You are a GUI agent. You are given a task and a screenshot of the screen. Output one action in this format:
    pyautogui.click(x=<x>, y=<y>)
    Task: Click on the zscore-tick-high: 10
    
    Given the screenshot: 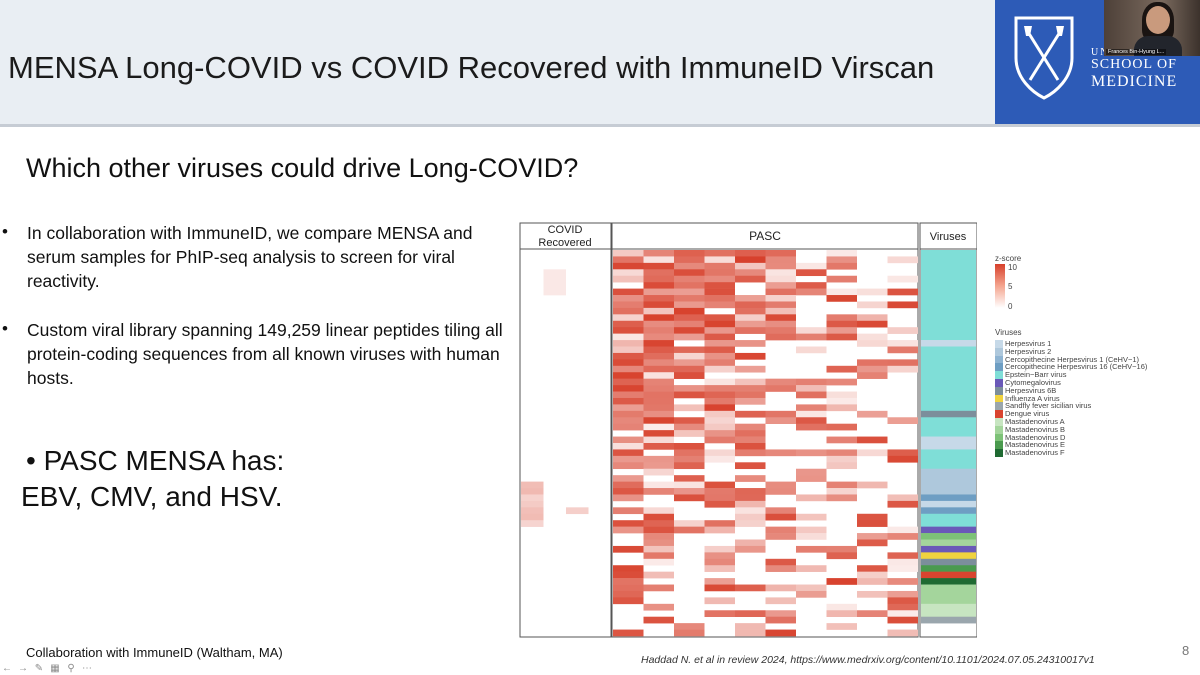 What is the action you would take?
    pyautogui.click(x=1012, y=267)
    